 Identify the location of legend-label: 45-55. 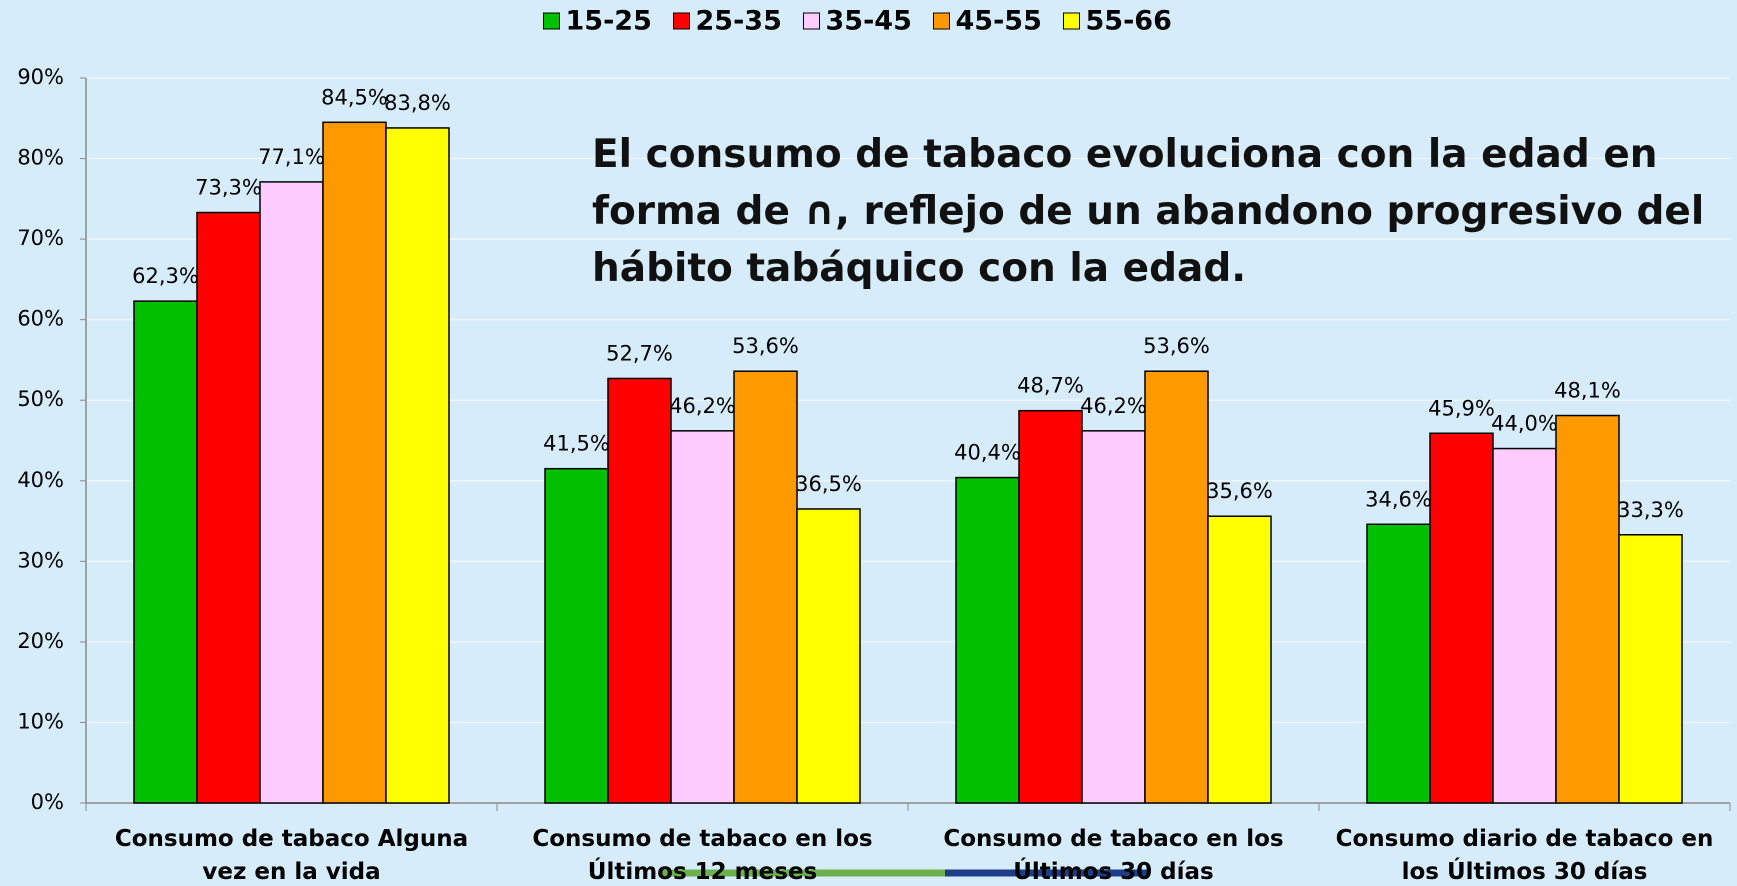
(999, 21).